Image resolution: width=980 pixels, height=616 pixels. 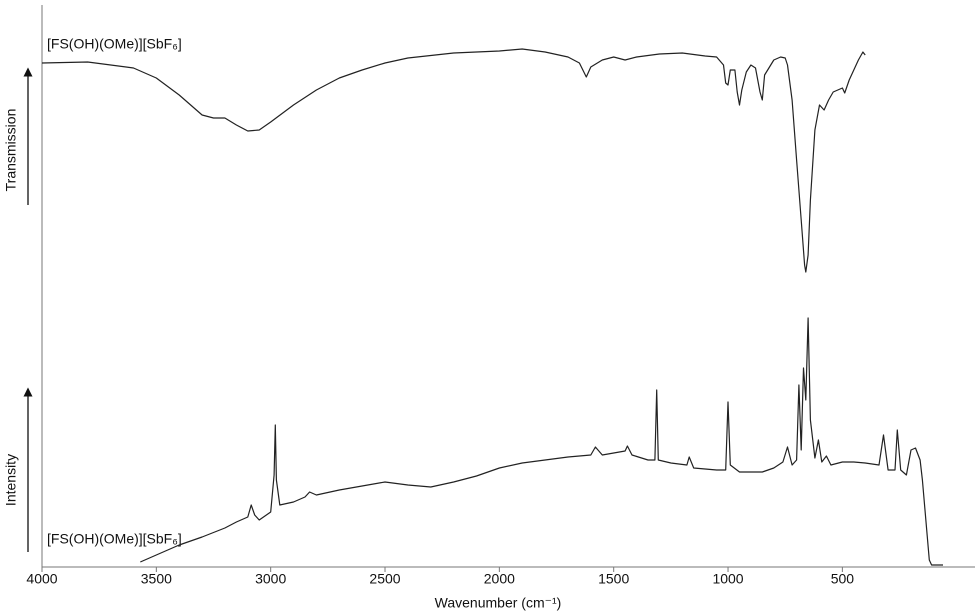 I want to click on x-tick-label: 2000, so click(x=499, y=579).